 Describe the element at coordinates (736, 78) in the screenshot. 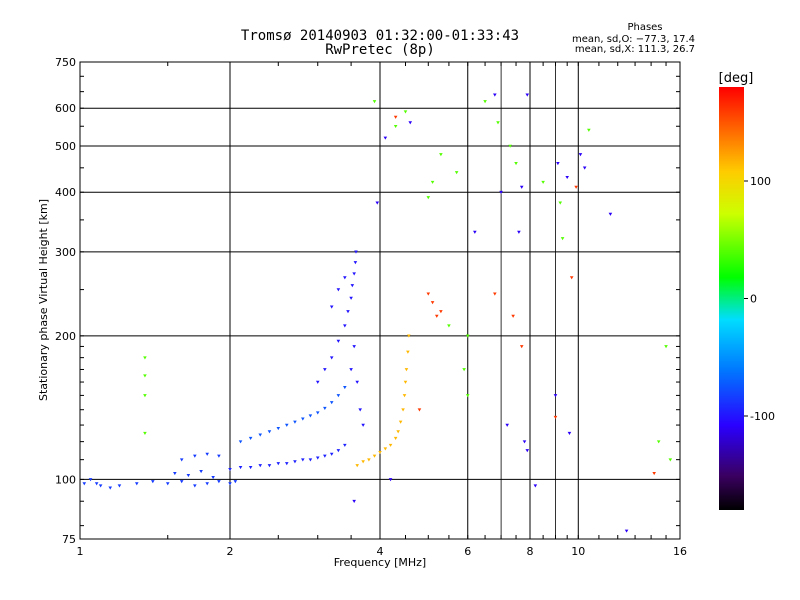

I see `colorbar-label: [deg]` at that location.